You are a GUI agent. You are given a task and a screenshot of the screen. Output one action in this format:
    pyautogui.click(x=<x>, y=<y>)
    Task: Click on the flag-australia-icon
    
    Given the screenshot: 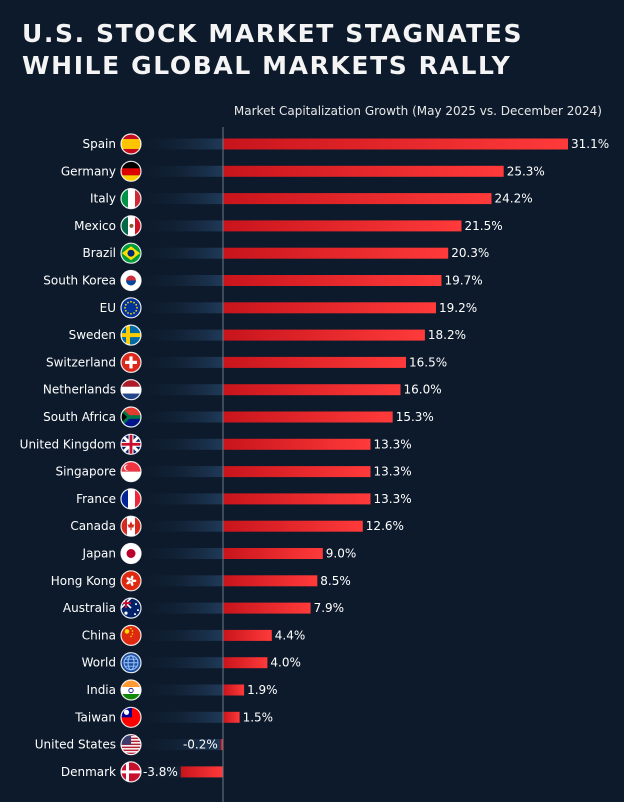 What is the action you would take?
    pyautogui.click(x=131, y=608)
    